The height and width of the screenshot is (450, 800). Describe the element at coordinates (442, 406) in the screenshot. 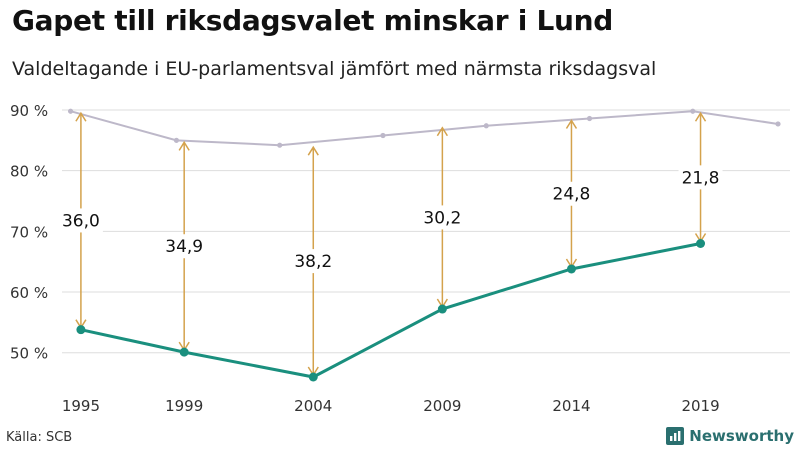

I see `x-tick-label: 2009` at that location.